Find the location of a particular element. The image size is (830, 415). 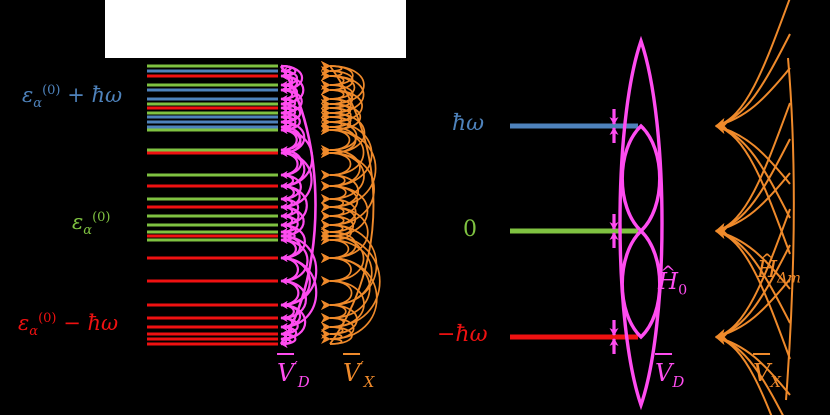

operator-label-VX: VX is located at coordinates (766, 372).